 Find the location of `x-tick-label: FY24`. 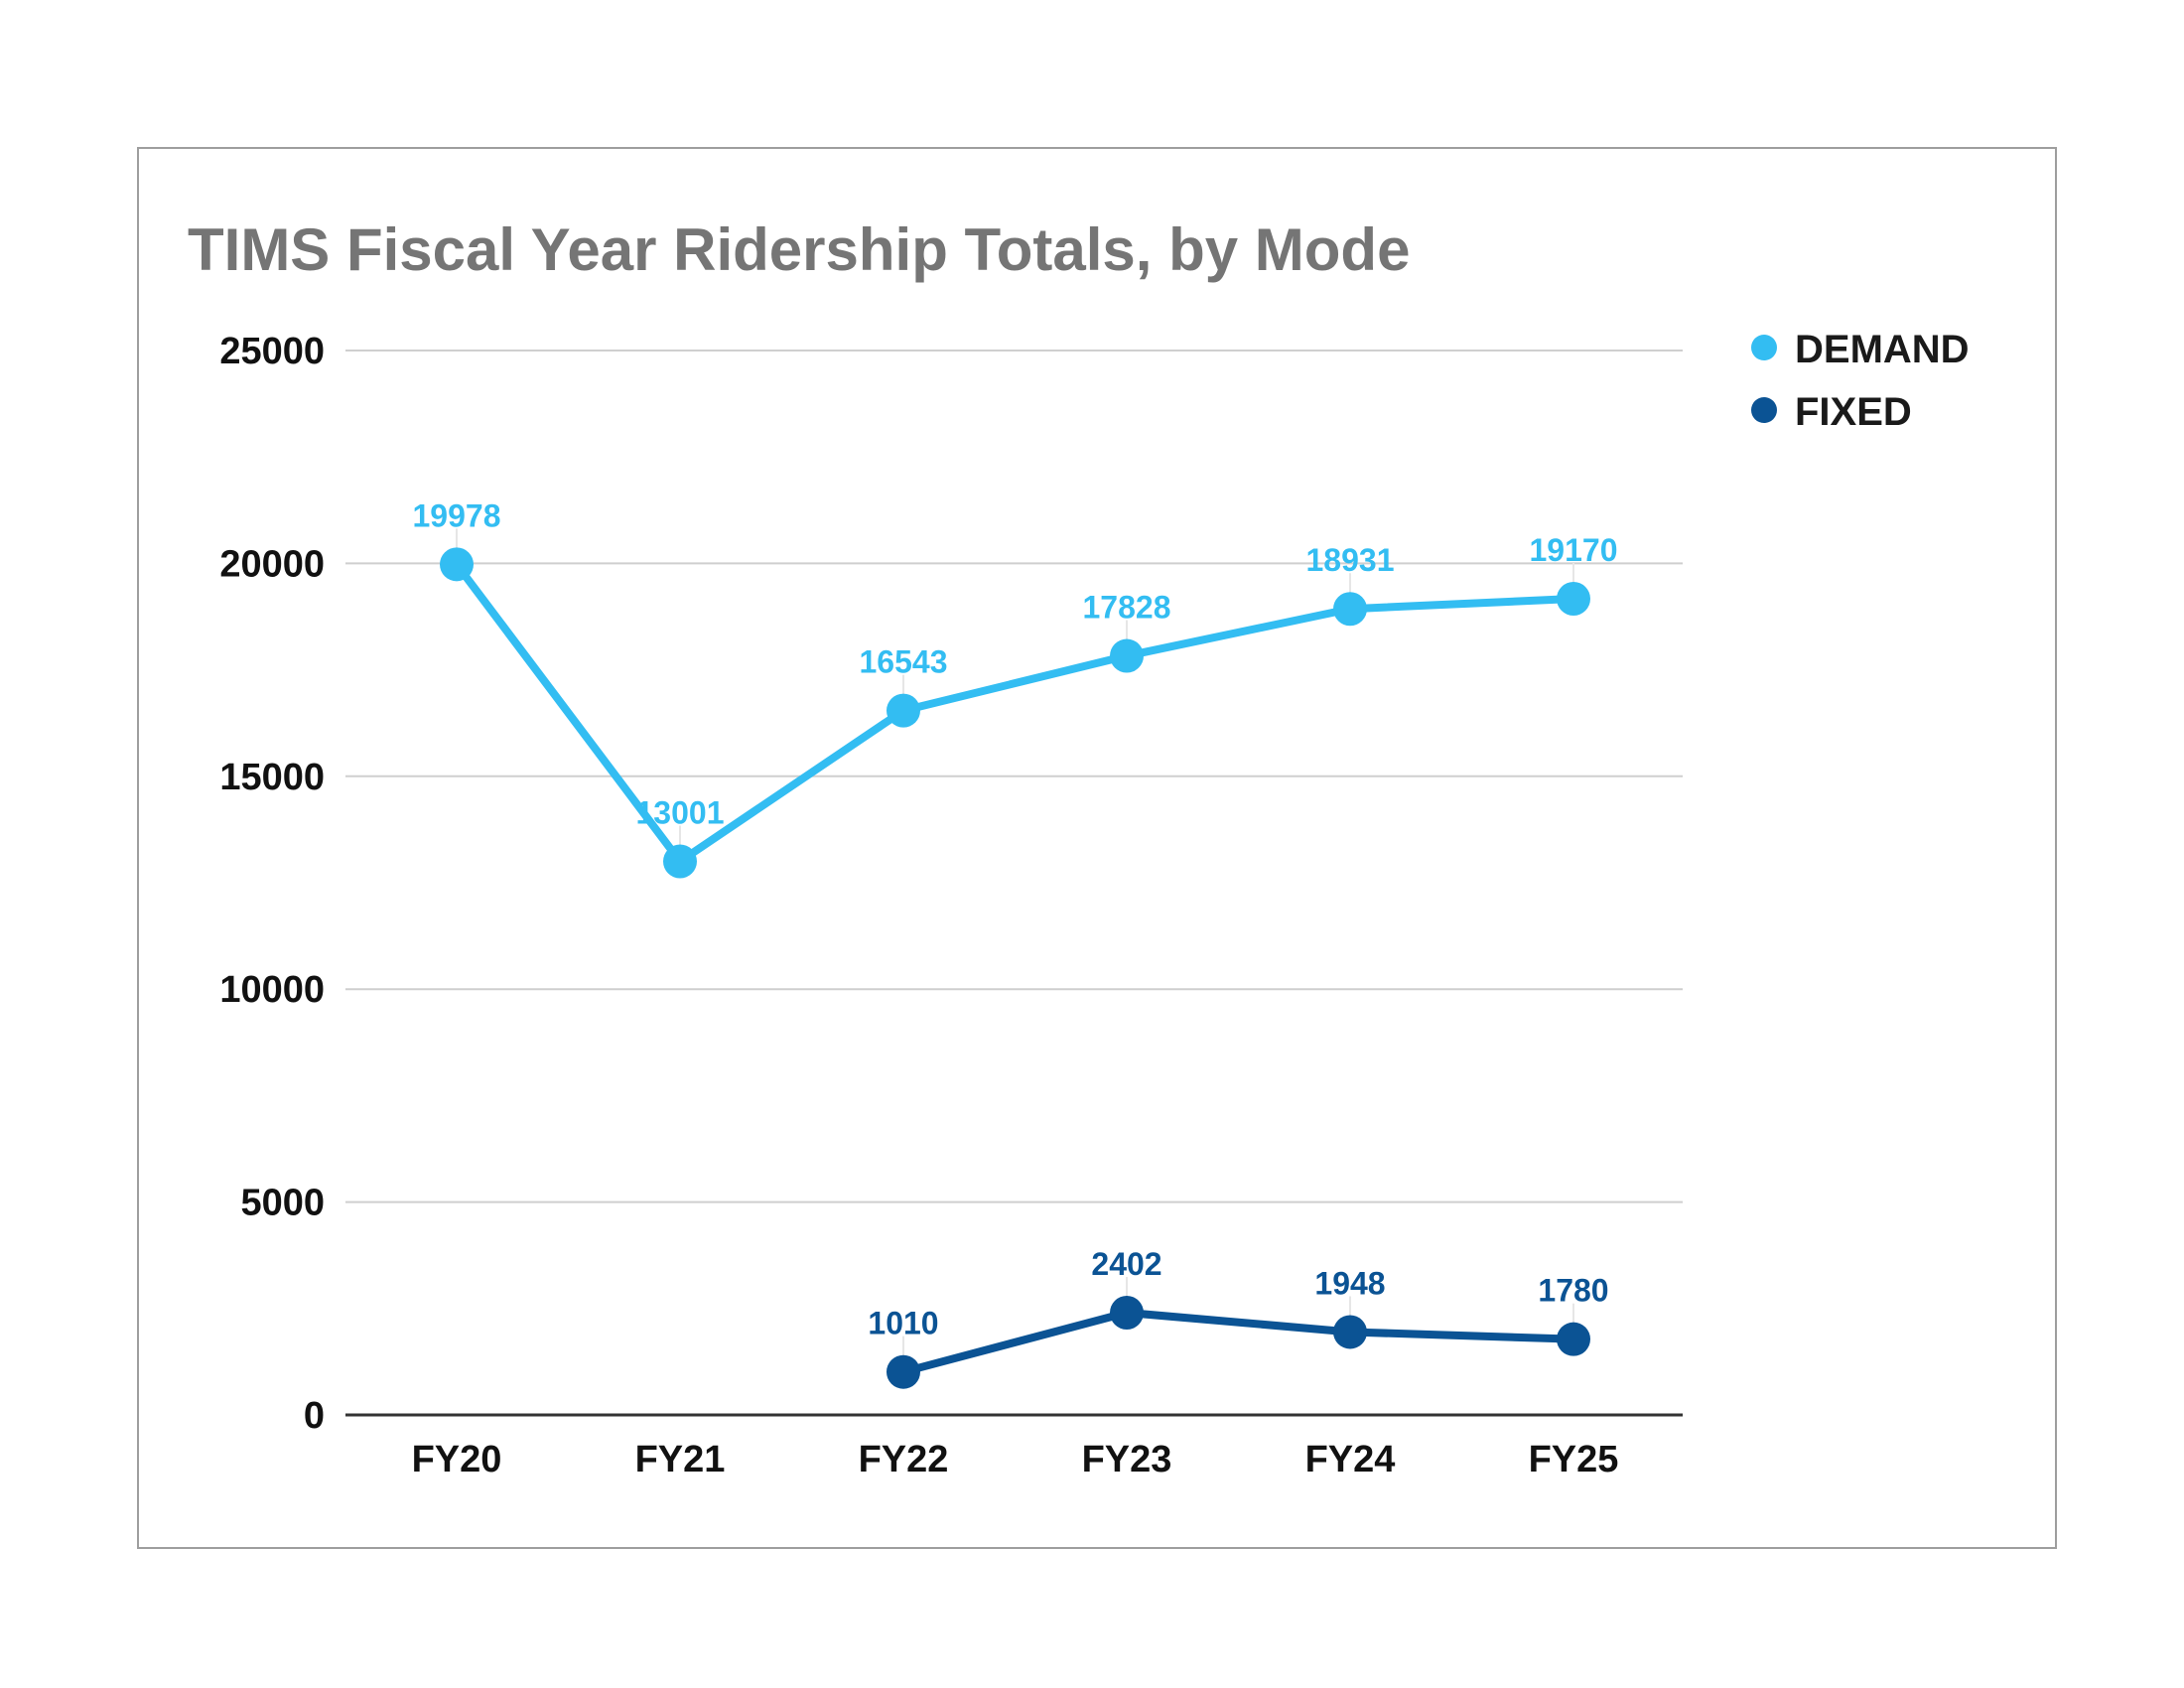

x-tick-label: FY24 is located at coordinates (1350, 1459).